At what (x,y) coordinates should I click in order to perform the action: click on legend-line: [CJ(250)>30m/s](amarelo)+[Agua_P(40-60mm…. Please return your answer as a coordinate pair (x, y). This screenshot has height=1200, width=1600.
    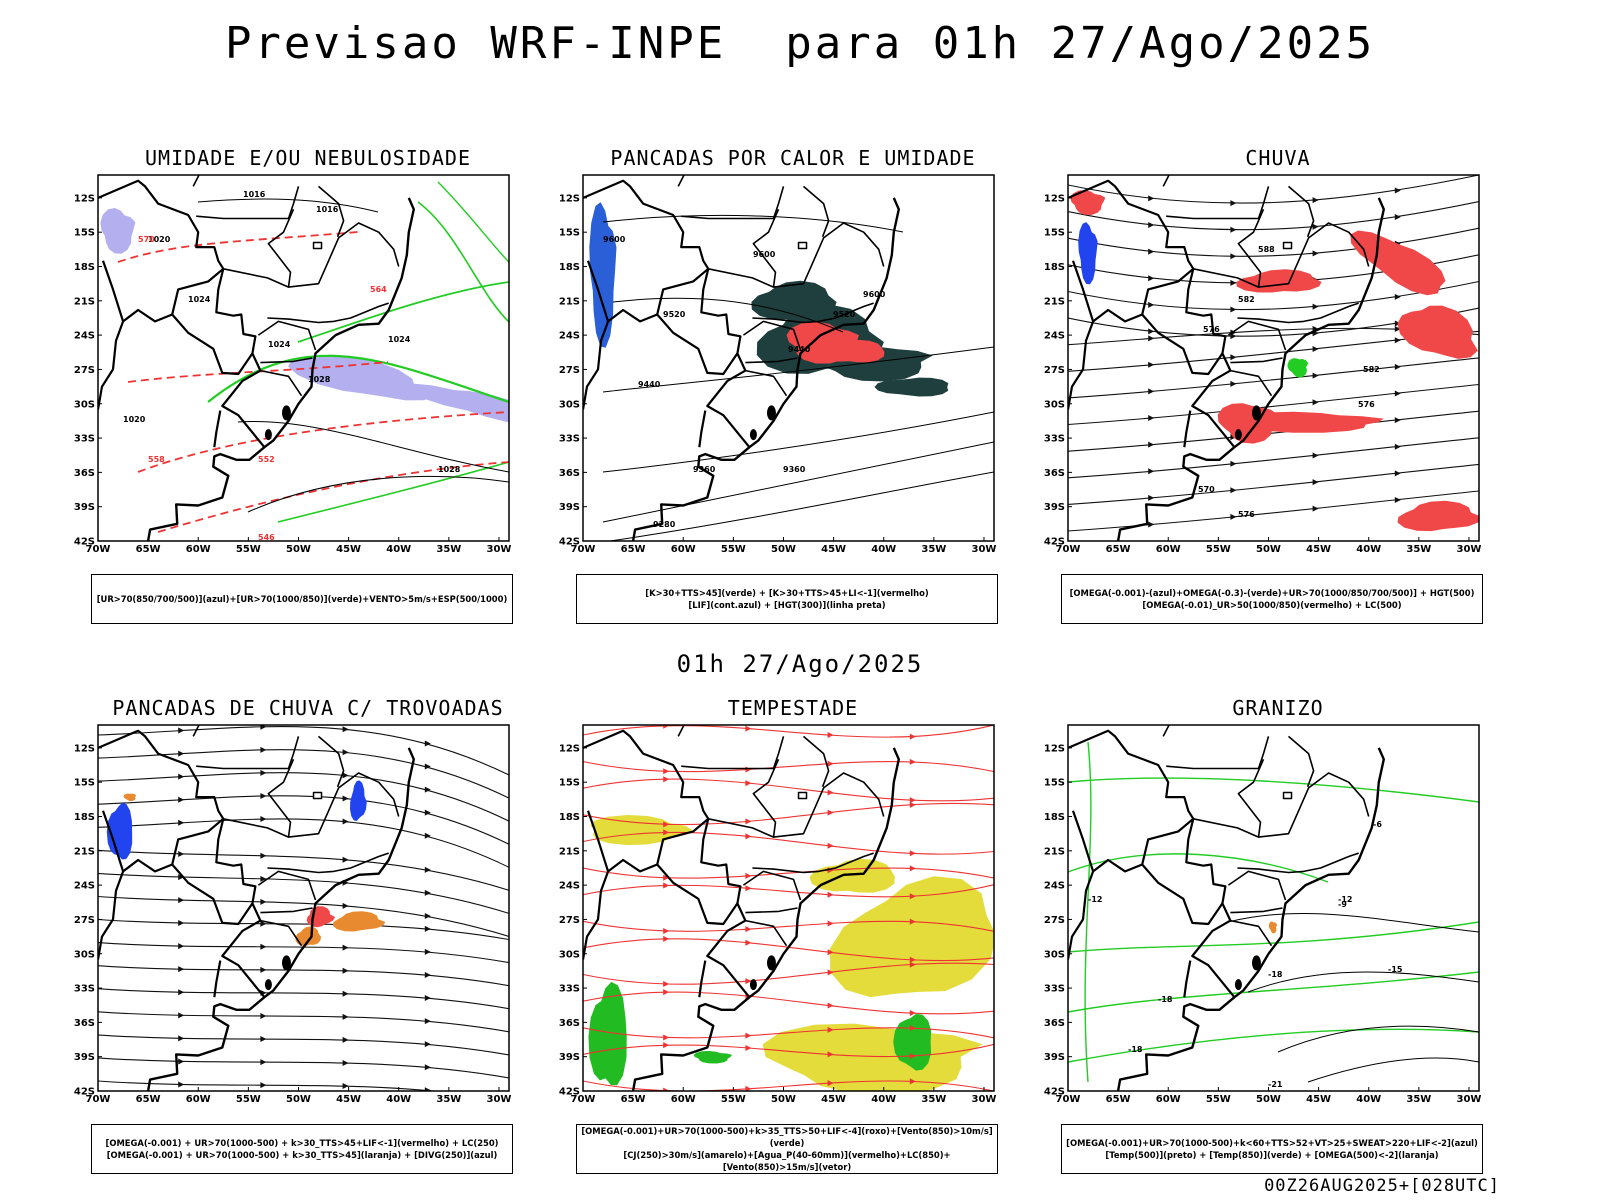
    Looking at the image, I should click on (787, 1161).